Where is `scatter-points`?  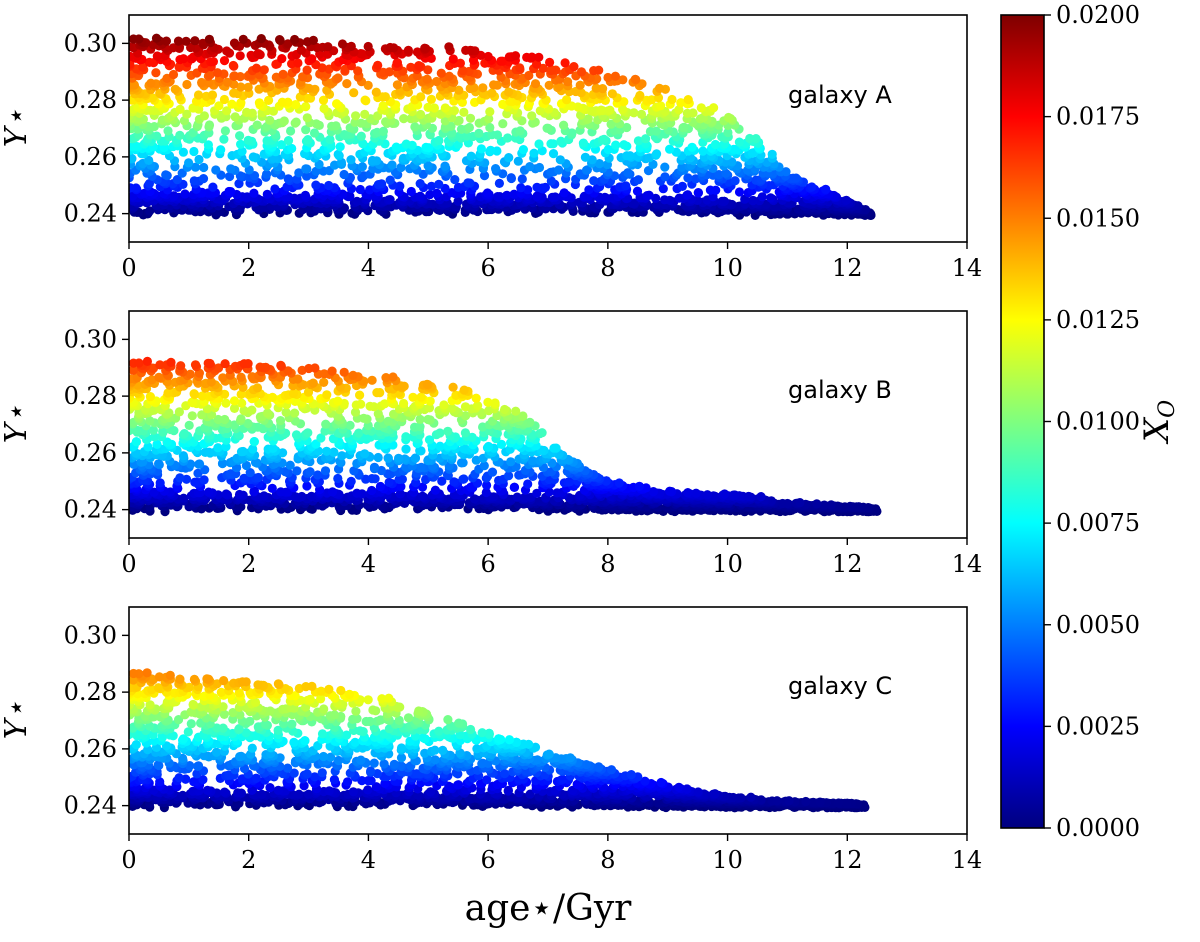 scatter-points is located at coordinates (502, 126).